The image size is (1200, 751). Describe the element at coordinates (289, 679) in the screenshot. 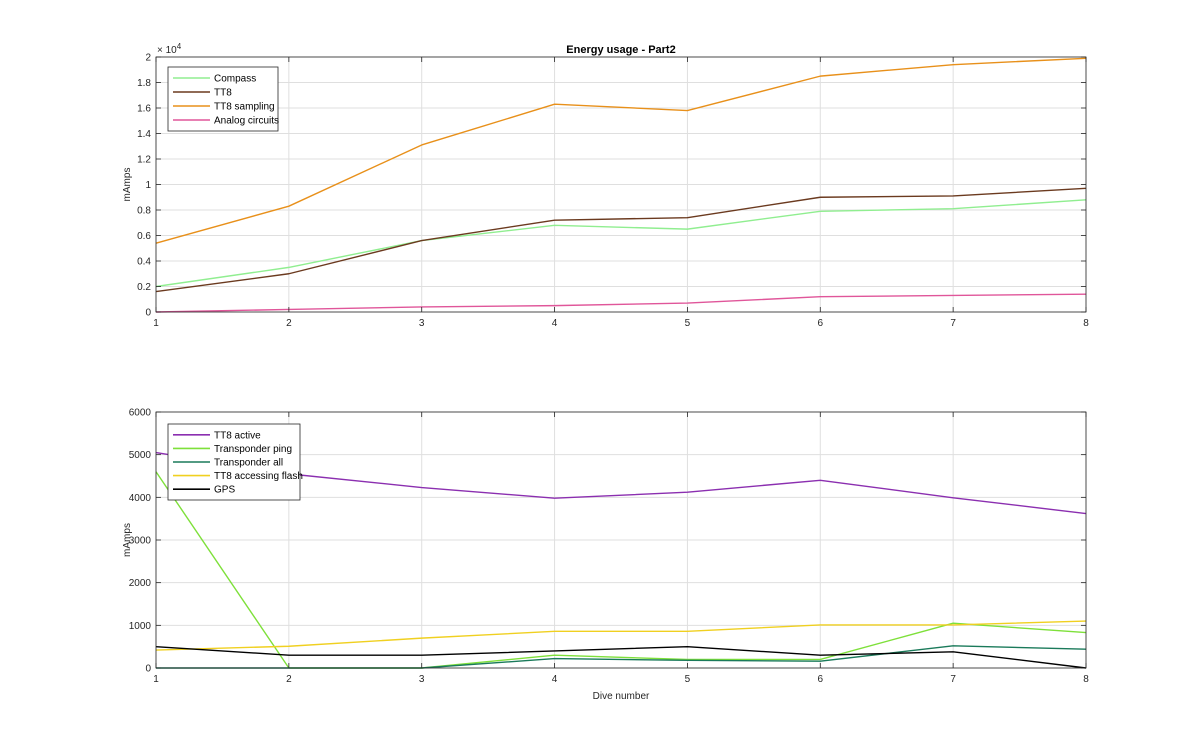

I see `chart2-x-tick-label: 2` at that location.